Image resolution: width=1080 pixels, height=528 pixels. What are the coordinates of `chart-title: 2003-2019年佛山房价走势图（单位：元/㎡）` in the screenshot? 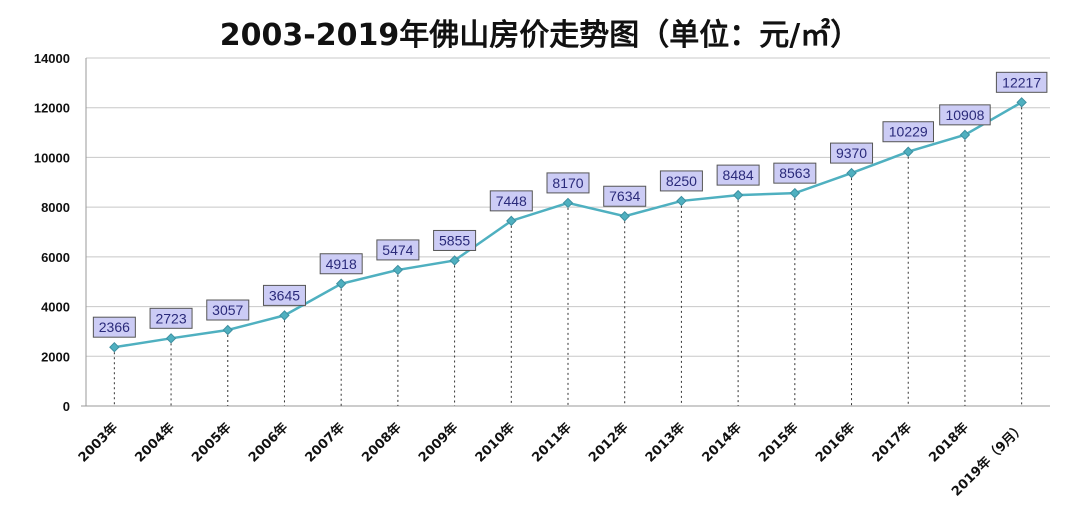 It's located at (540, 35).